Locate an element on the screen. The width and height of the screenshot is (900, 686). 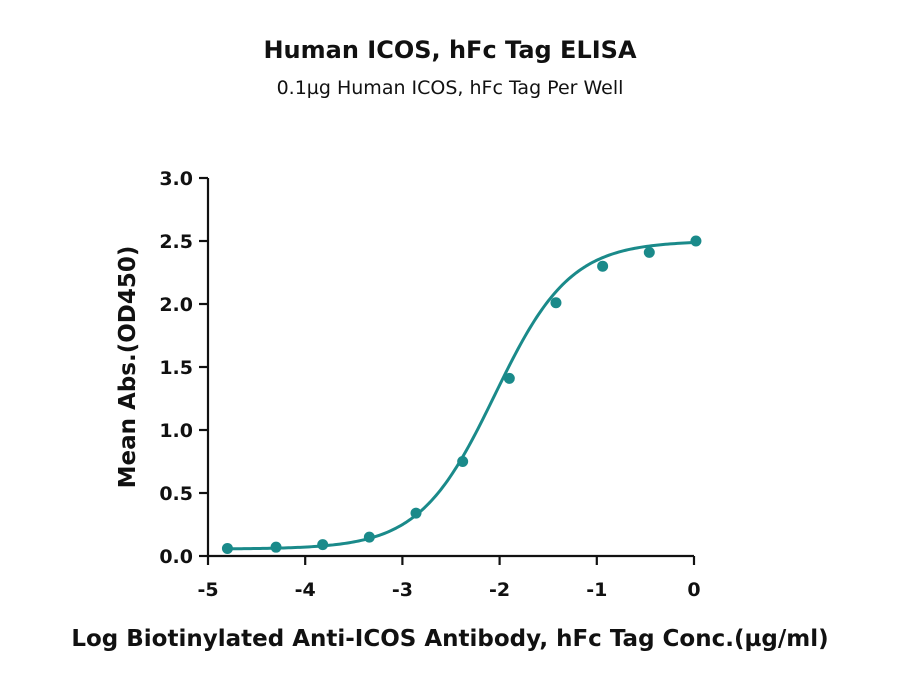
y-tick-label: 1.0 is located at coordinates (176, 431).